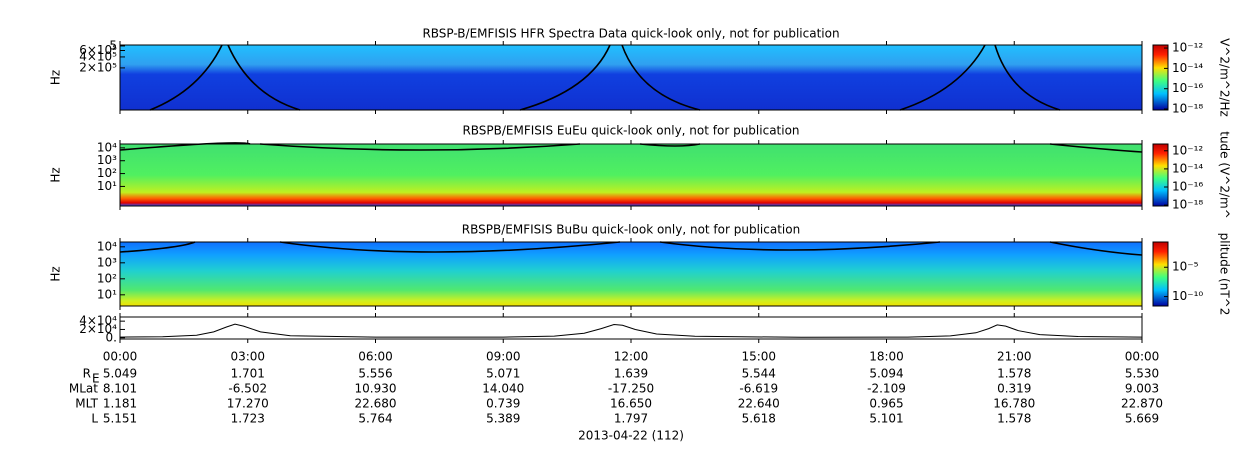  I want to click on ephemeris-value: 1.797, so click(631, 419).